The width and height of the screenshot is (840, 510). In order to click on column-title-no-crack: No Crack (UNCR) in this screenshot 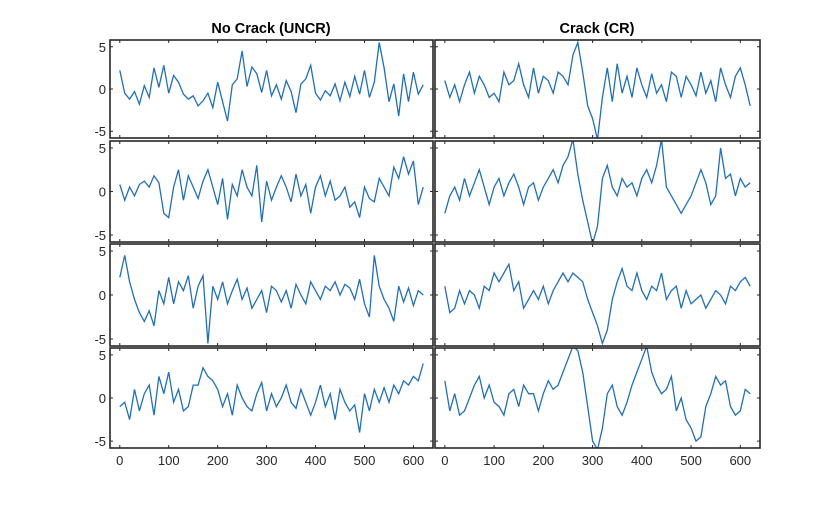, I will do `click(270, 29)`.